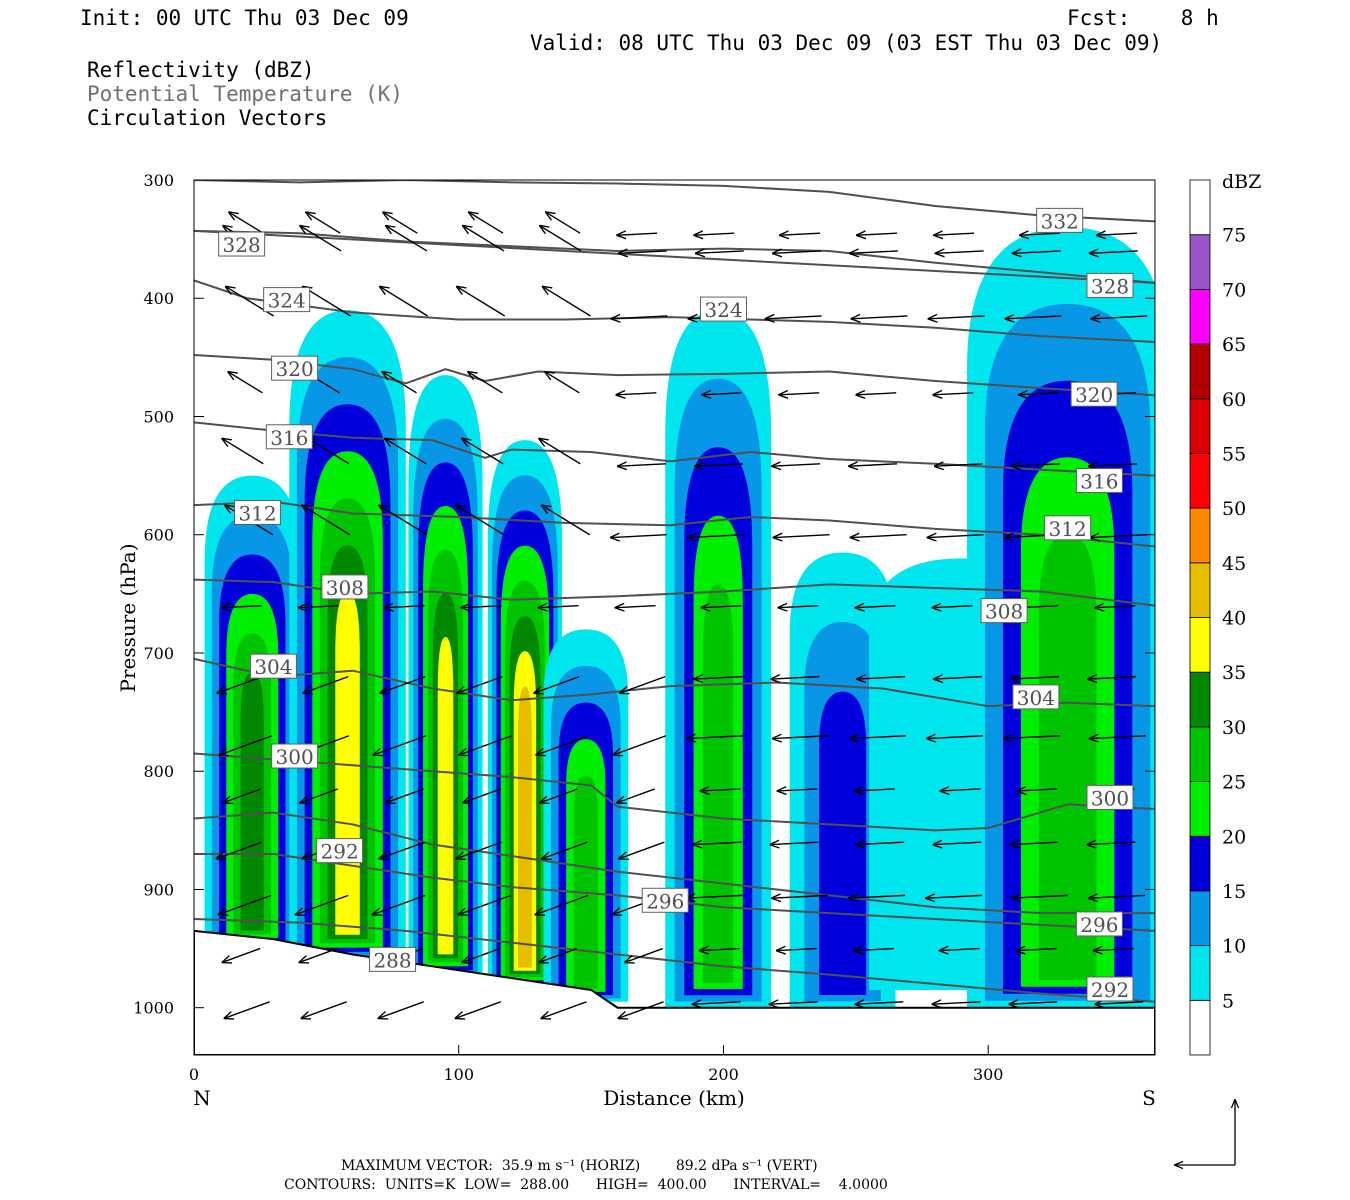 Image resolution: width=1350 pixels, height=1200 pixels. What do you see at coordinates (1241, 182) in the screenshot?
I see `colorbar-unit: dBZ` at bounding box center [1241, 182].